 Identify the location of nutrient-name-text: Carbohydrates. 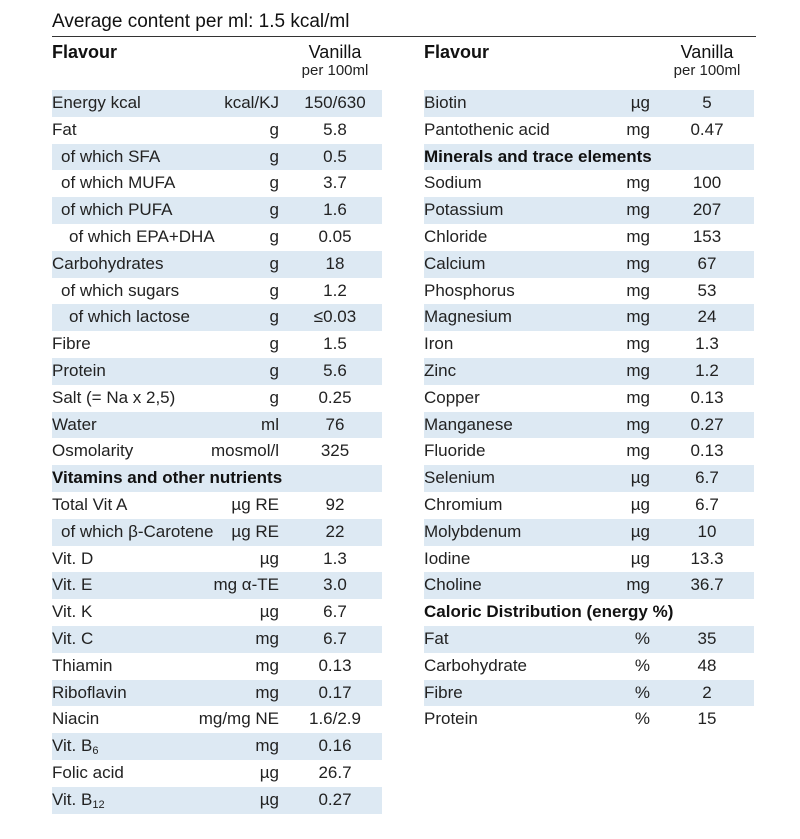
(108, 263).